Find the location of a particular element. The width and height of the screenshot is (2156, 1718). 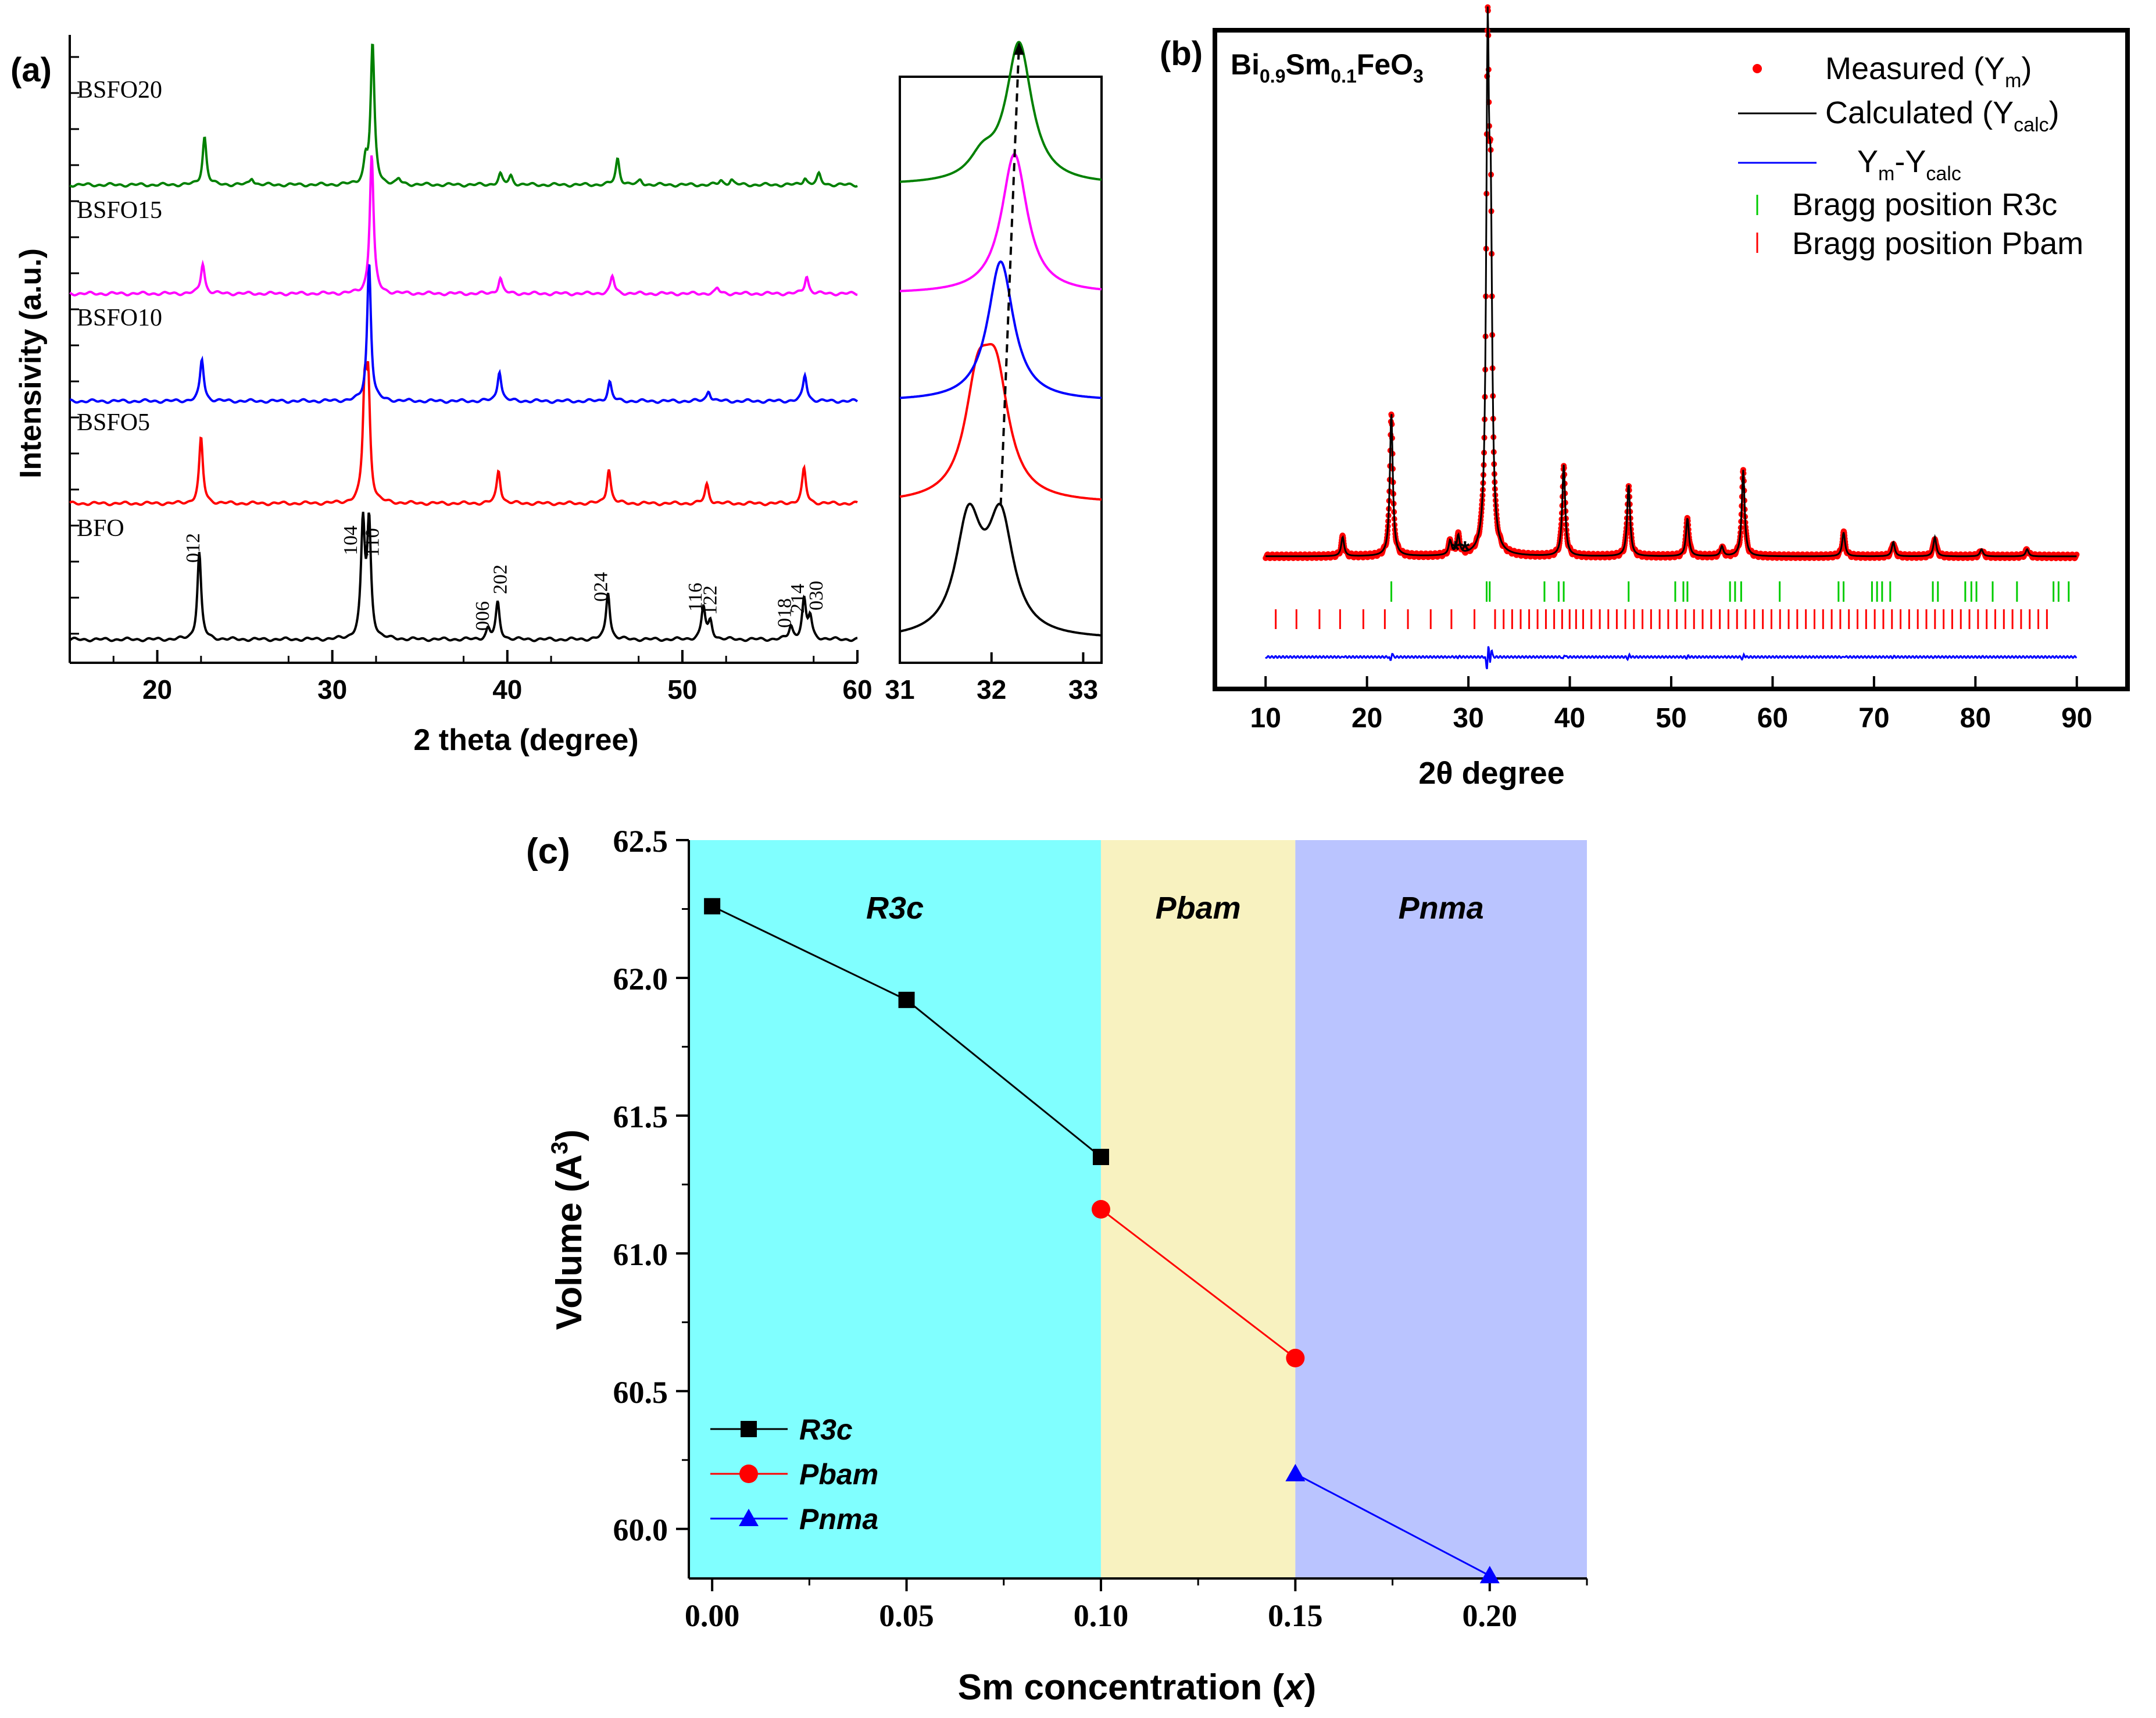

measured-points is located at coordinates (1671, 283).